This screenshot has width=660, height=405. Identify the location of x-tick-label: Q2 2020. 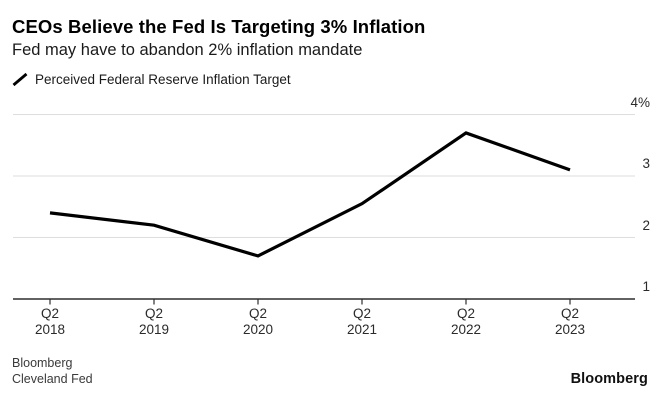
(258, 322).